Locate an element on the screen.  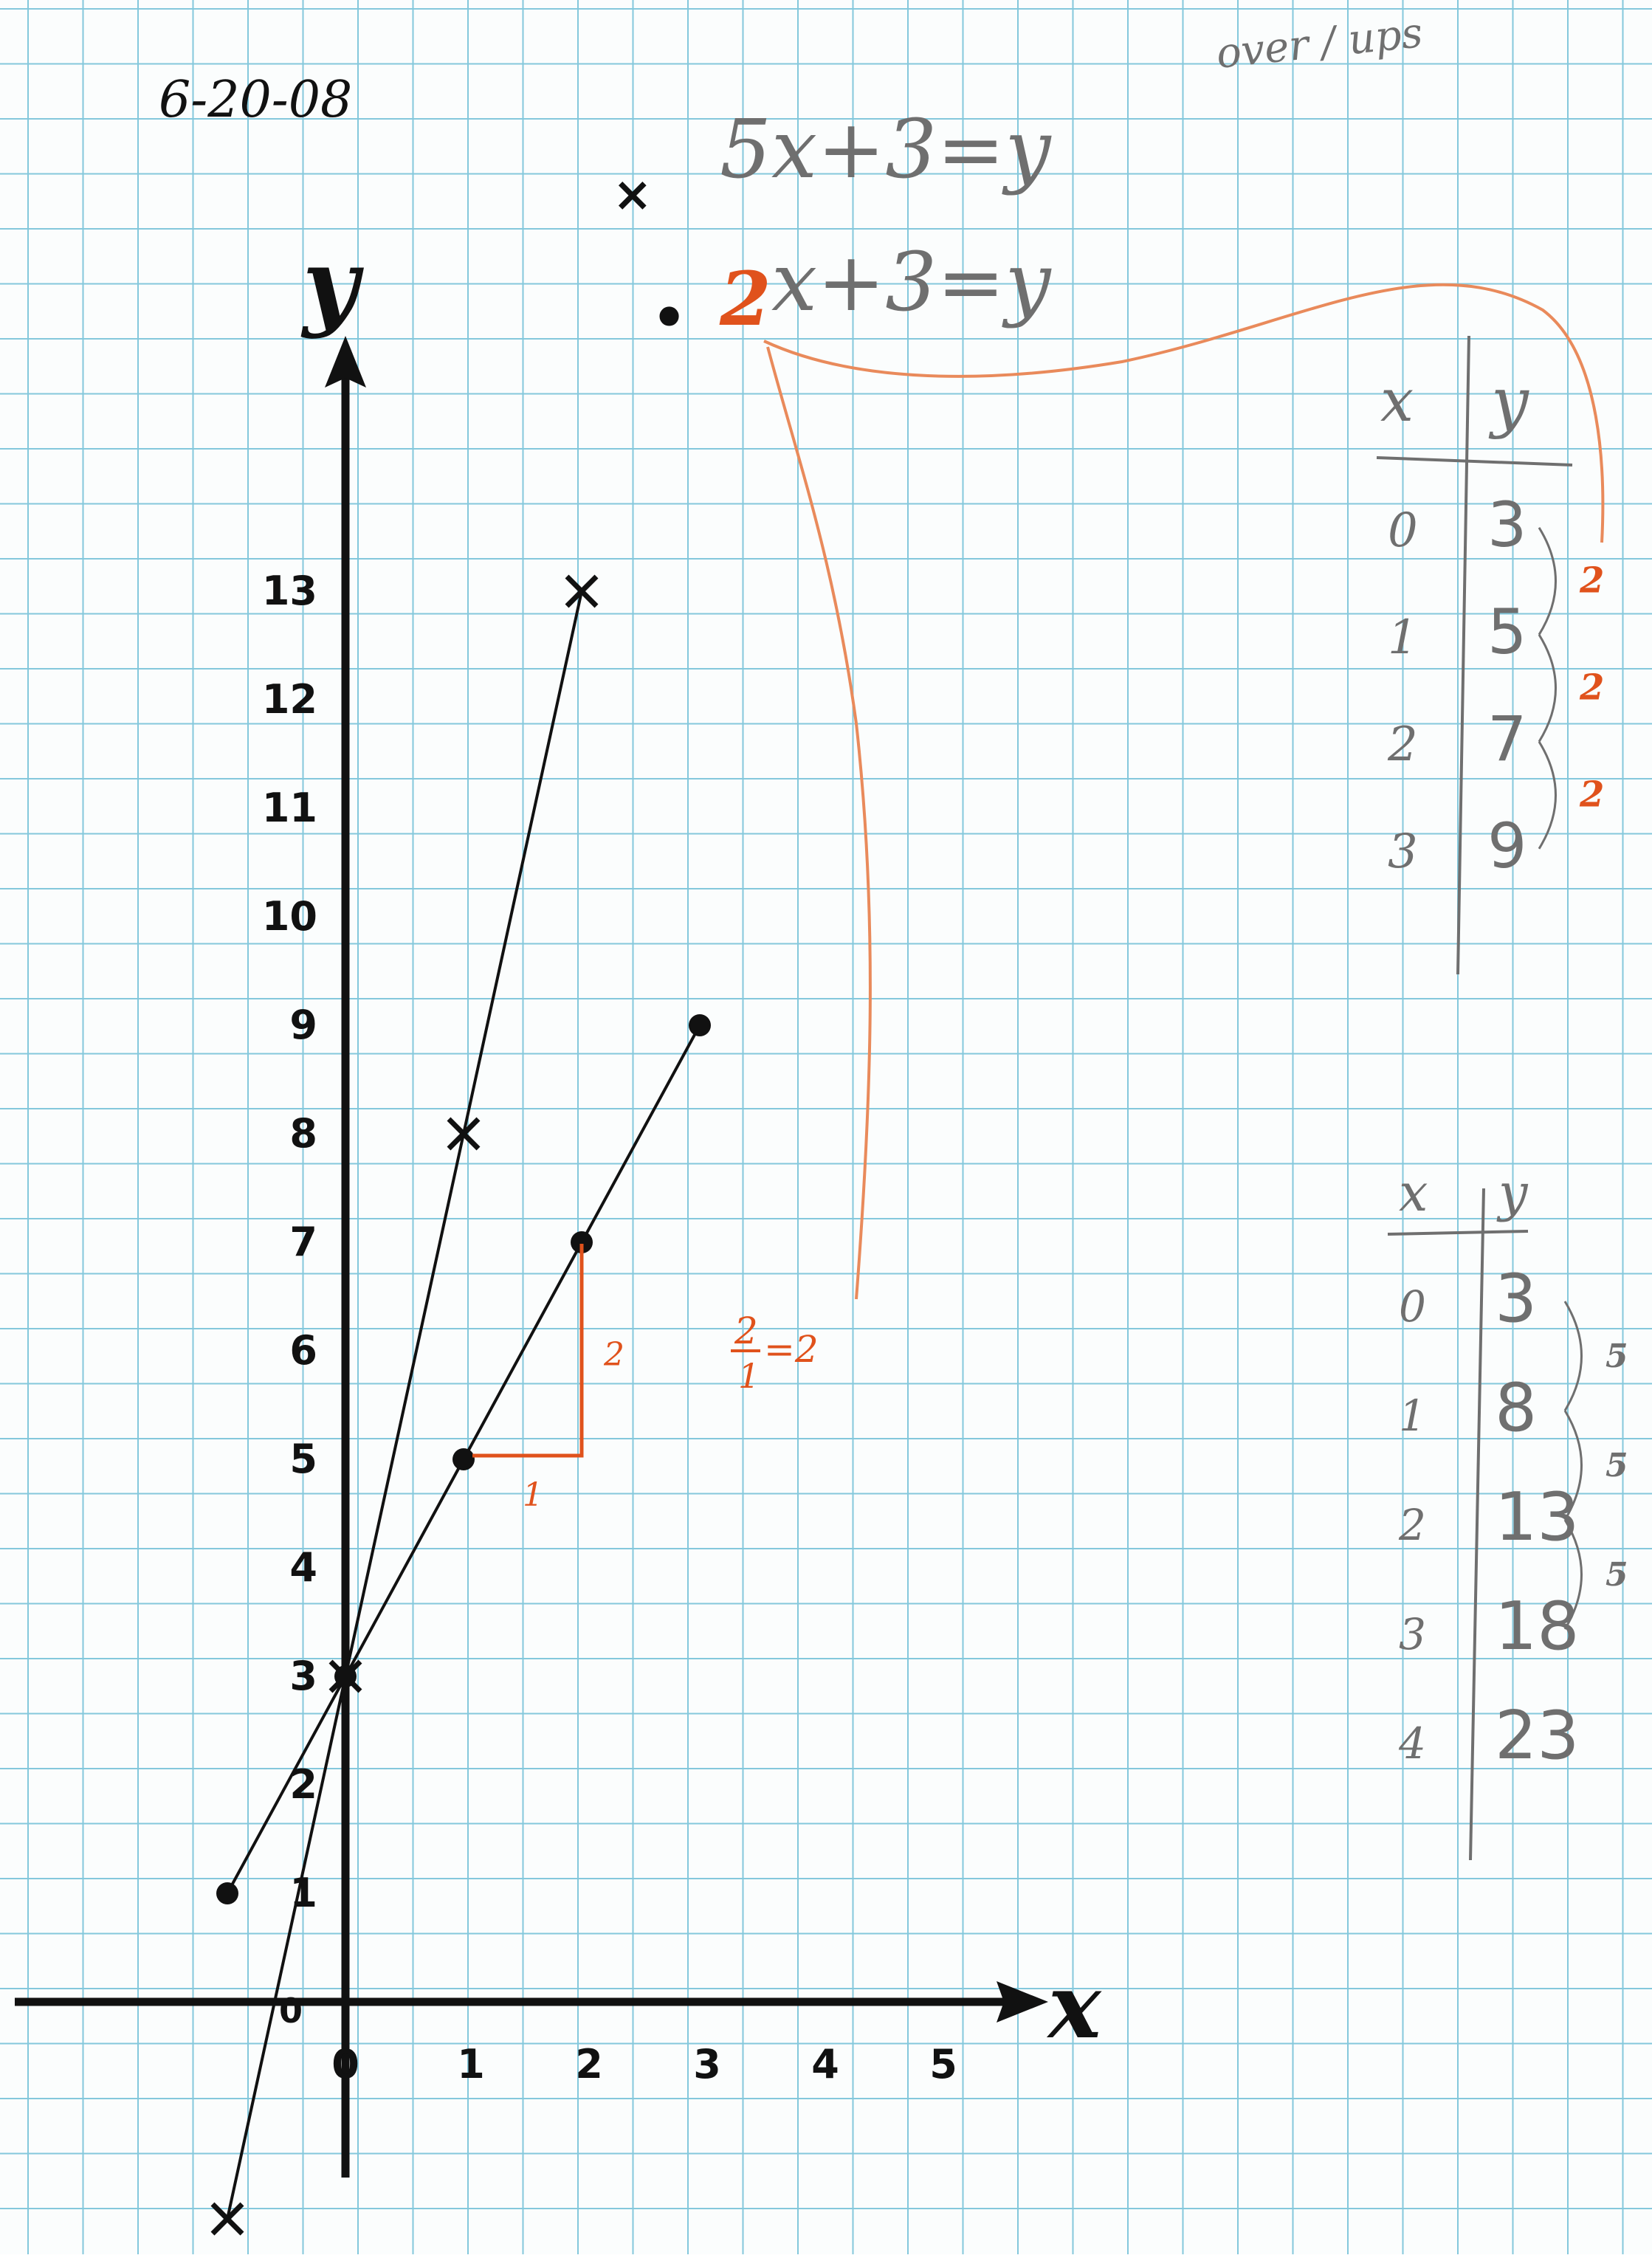
table-row: 3 18 is located at coordinates (1489, 1626).